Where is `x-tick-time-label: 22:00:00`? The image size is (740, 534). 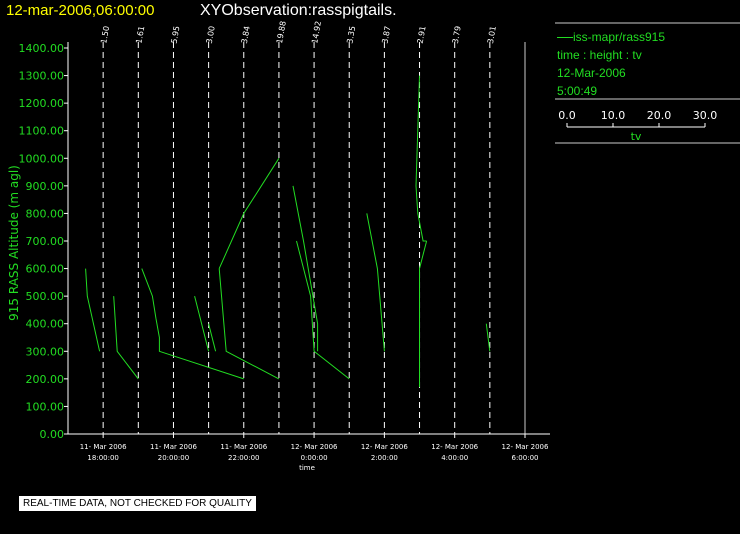 x-tick-time-label: 22:00:00 is located at coordinates (243, 458).